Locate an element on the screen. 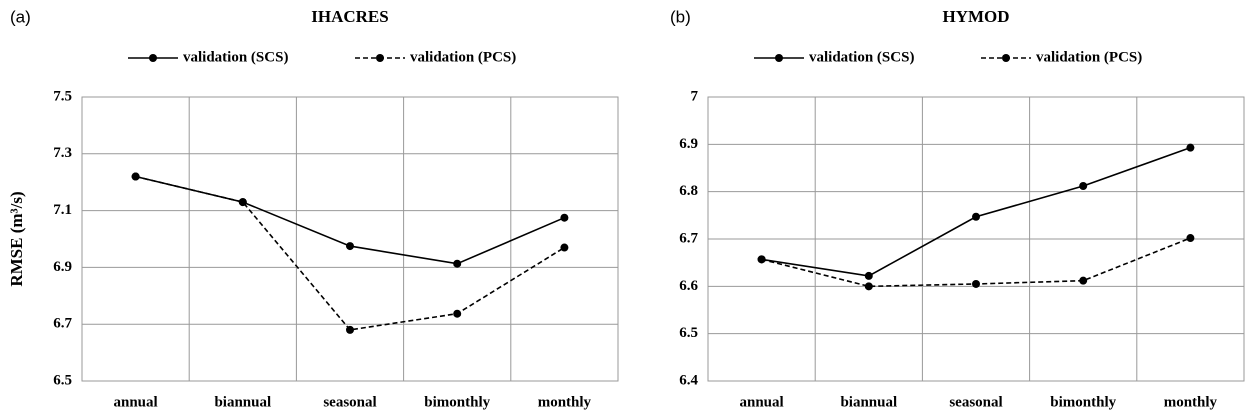 The image size is (1246, 416). y-tick-label: 7.3 is located at coordinates (62, 153).